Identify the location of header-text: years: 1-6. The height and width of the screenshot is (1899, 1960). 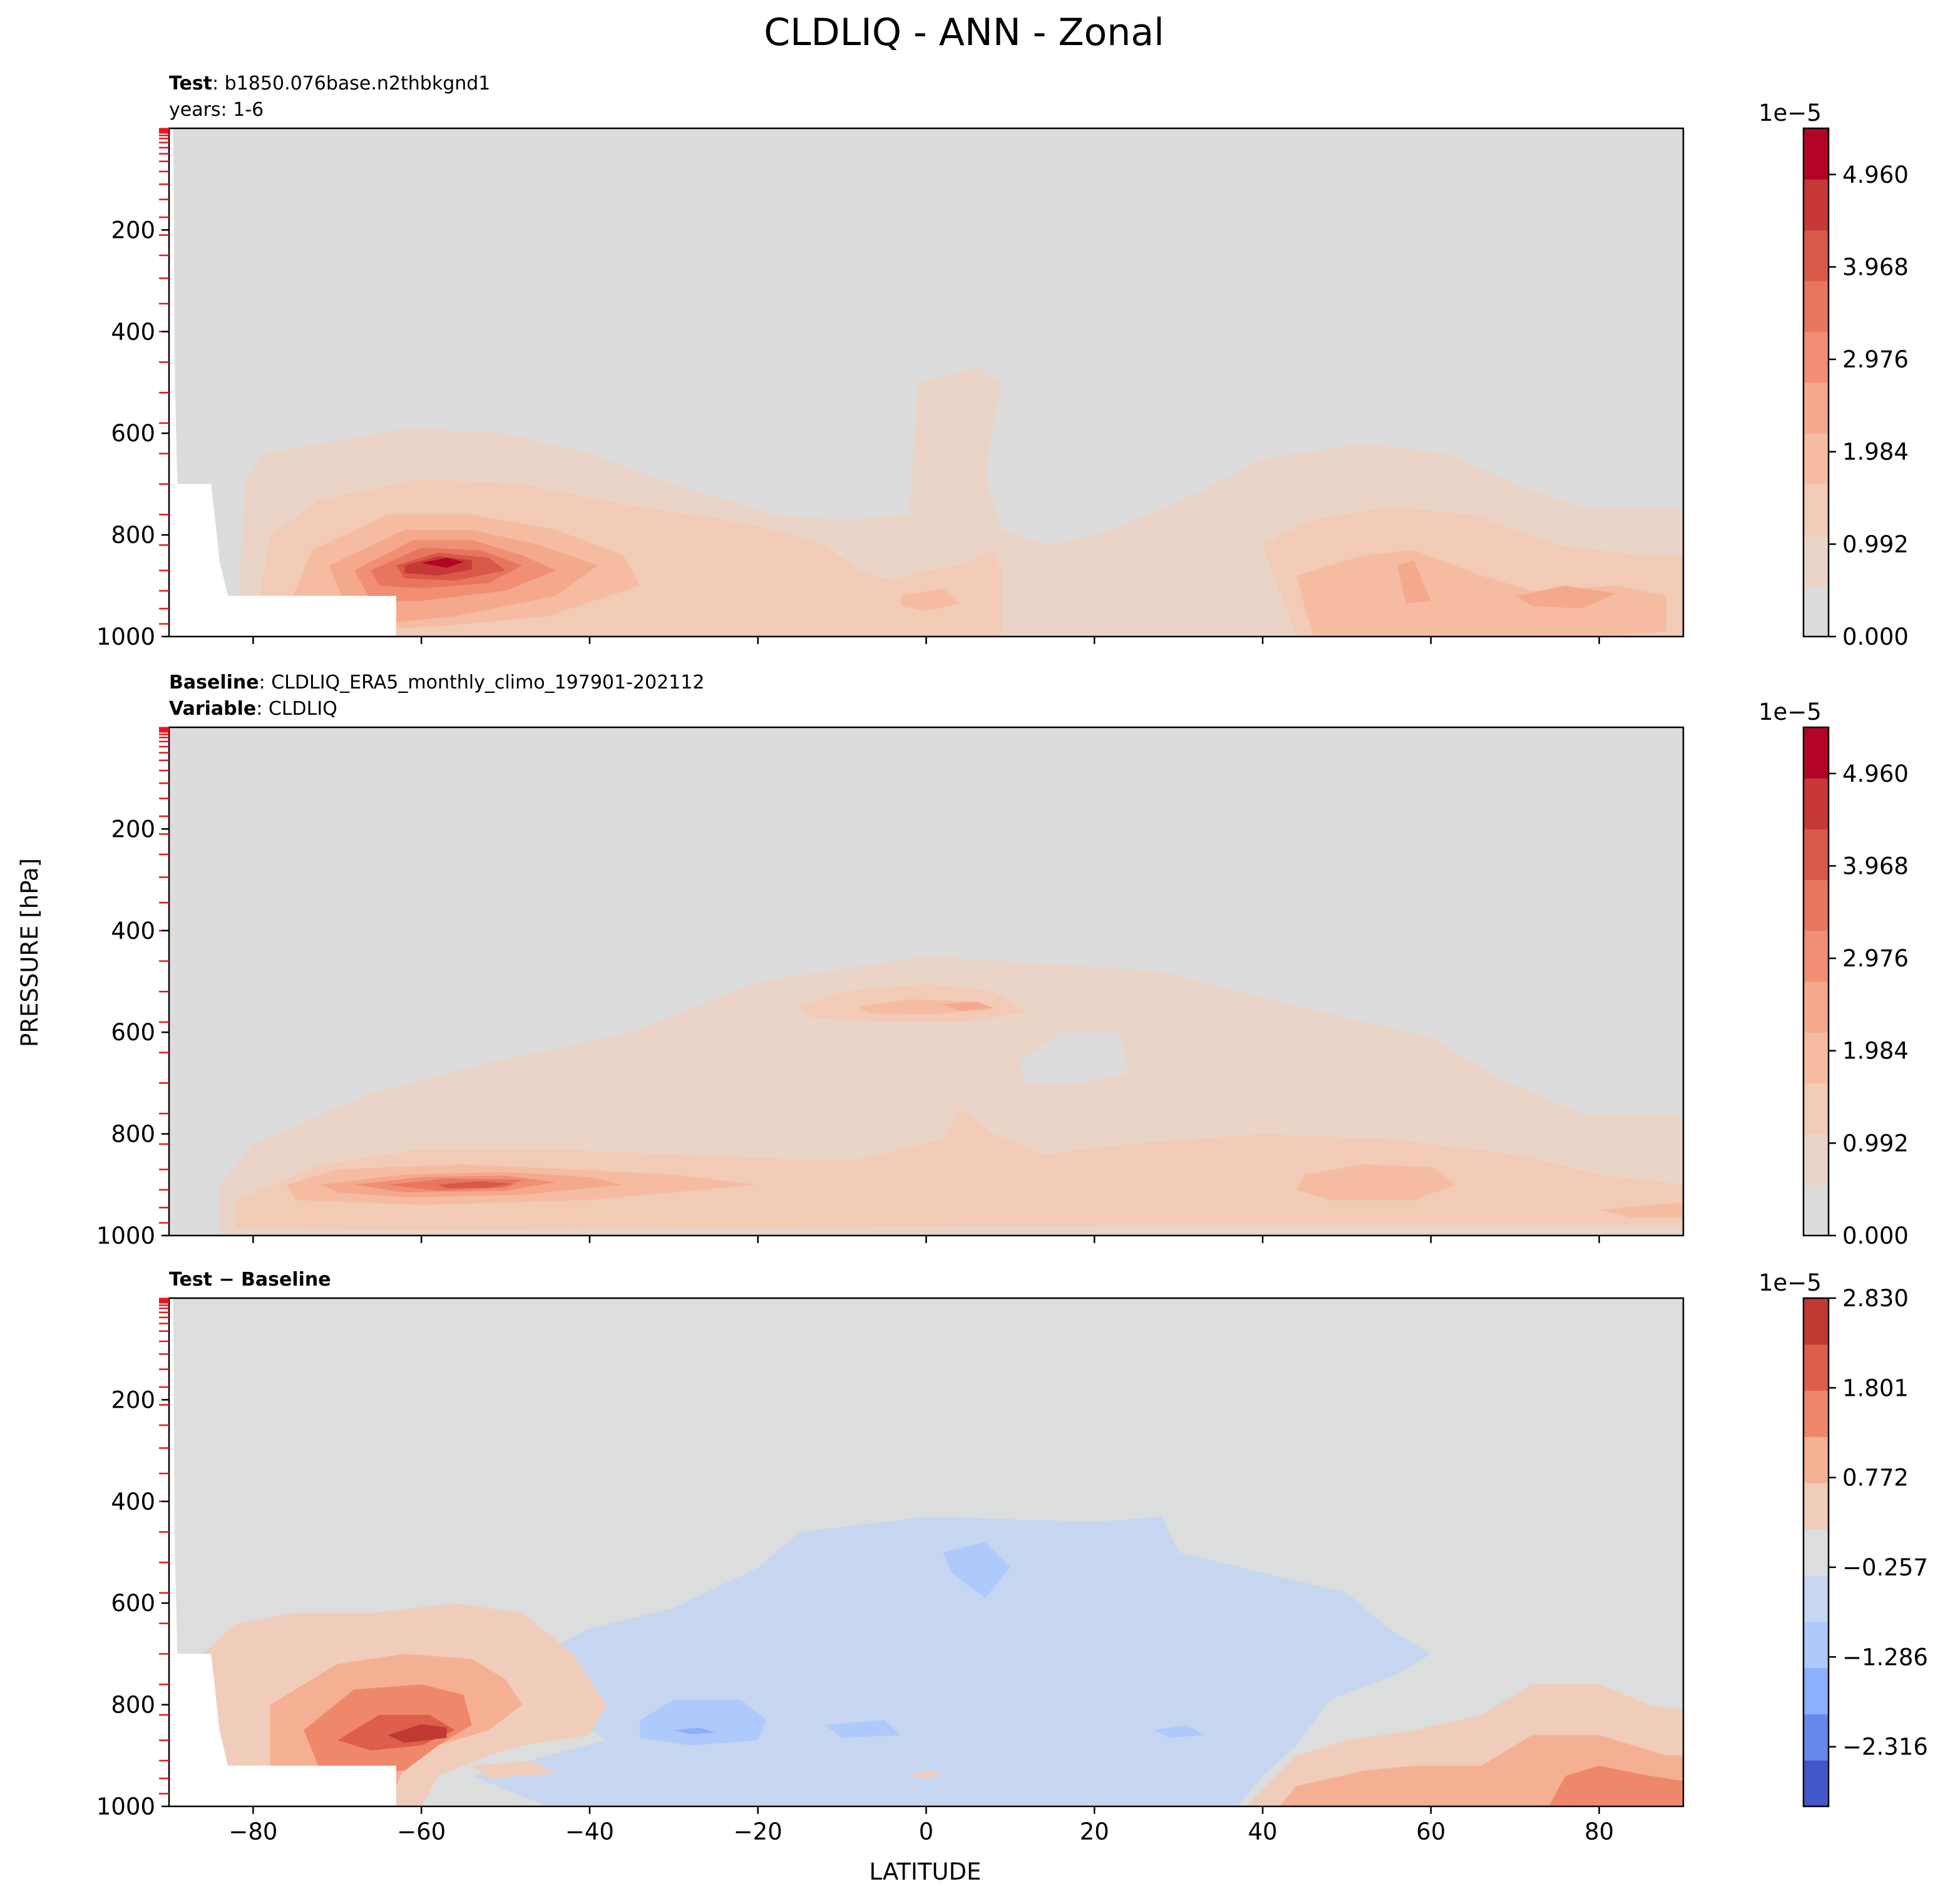
(216, 110).